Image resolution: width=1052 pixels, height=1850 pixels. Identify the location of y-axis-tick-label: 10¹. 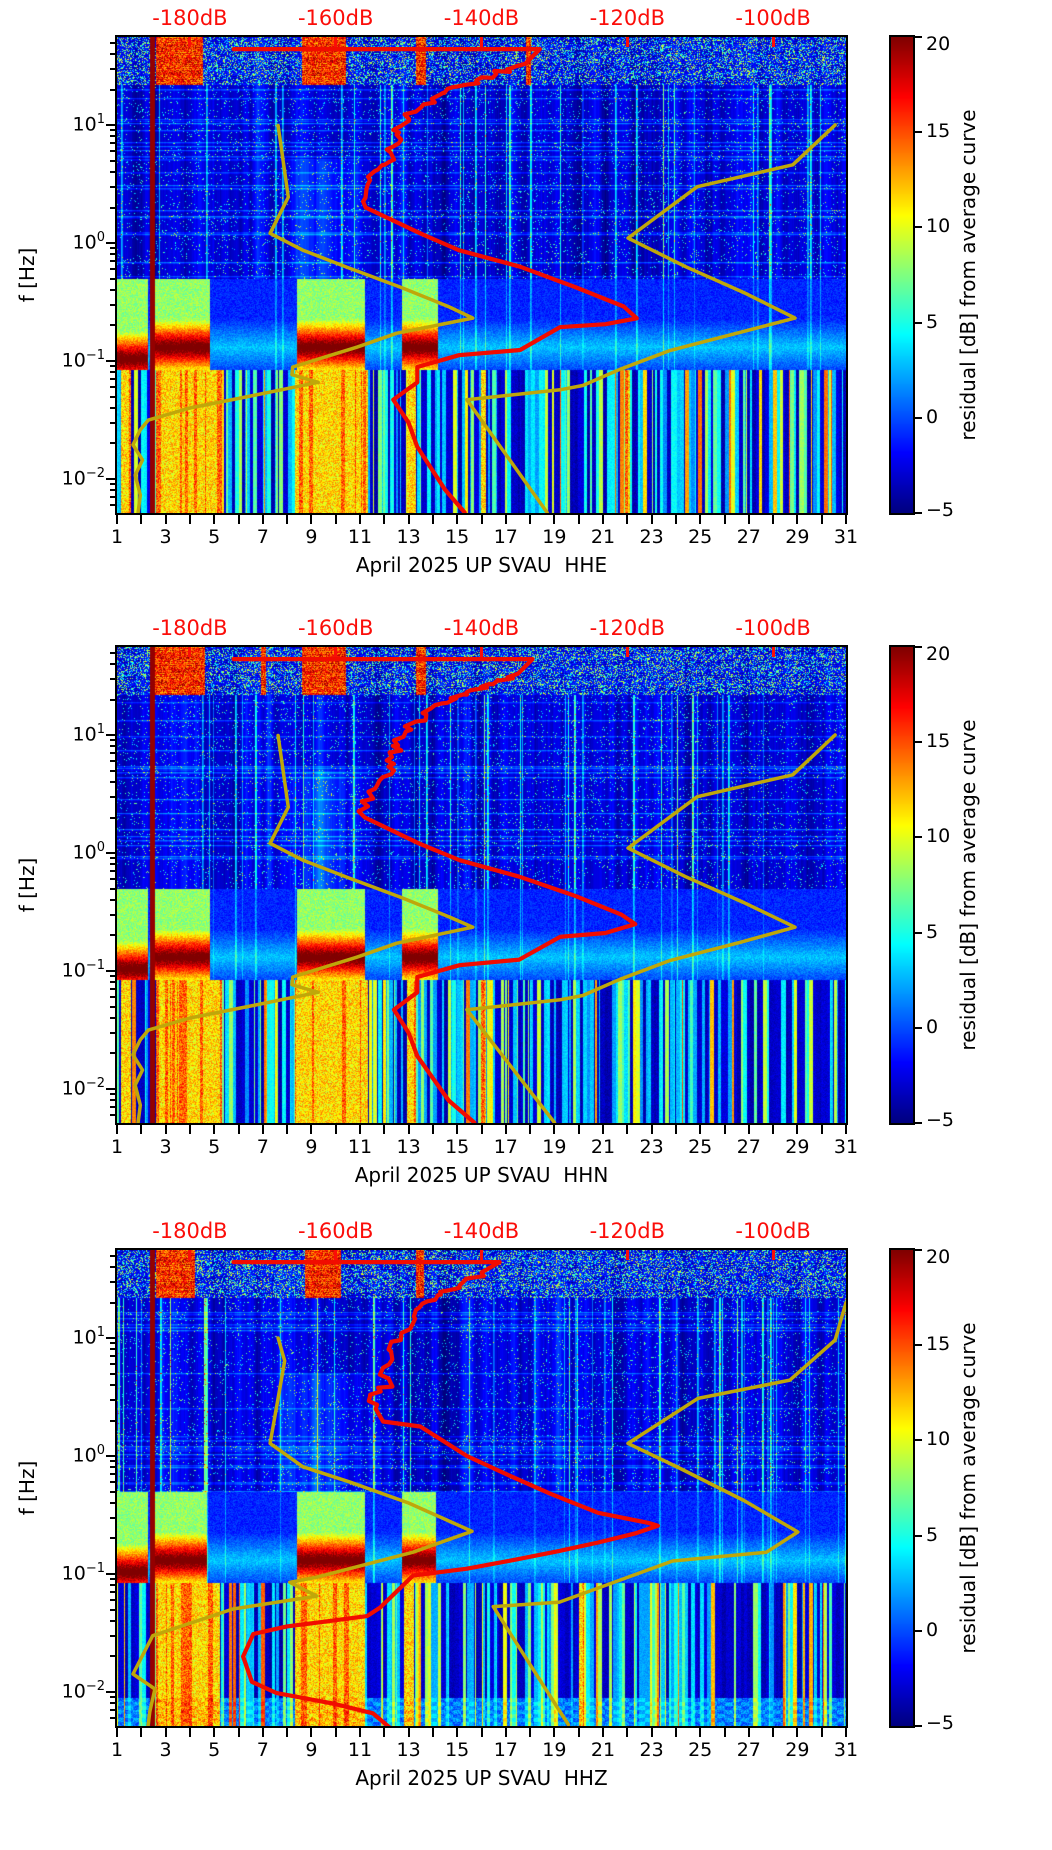
(88, 124).